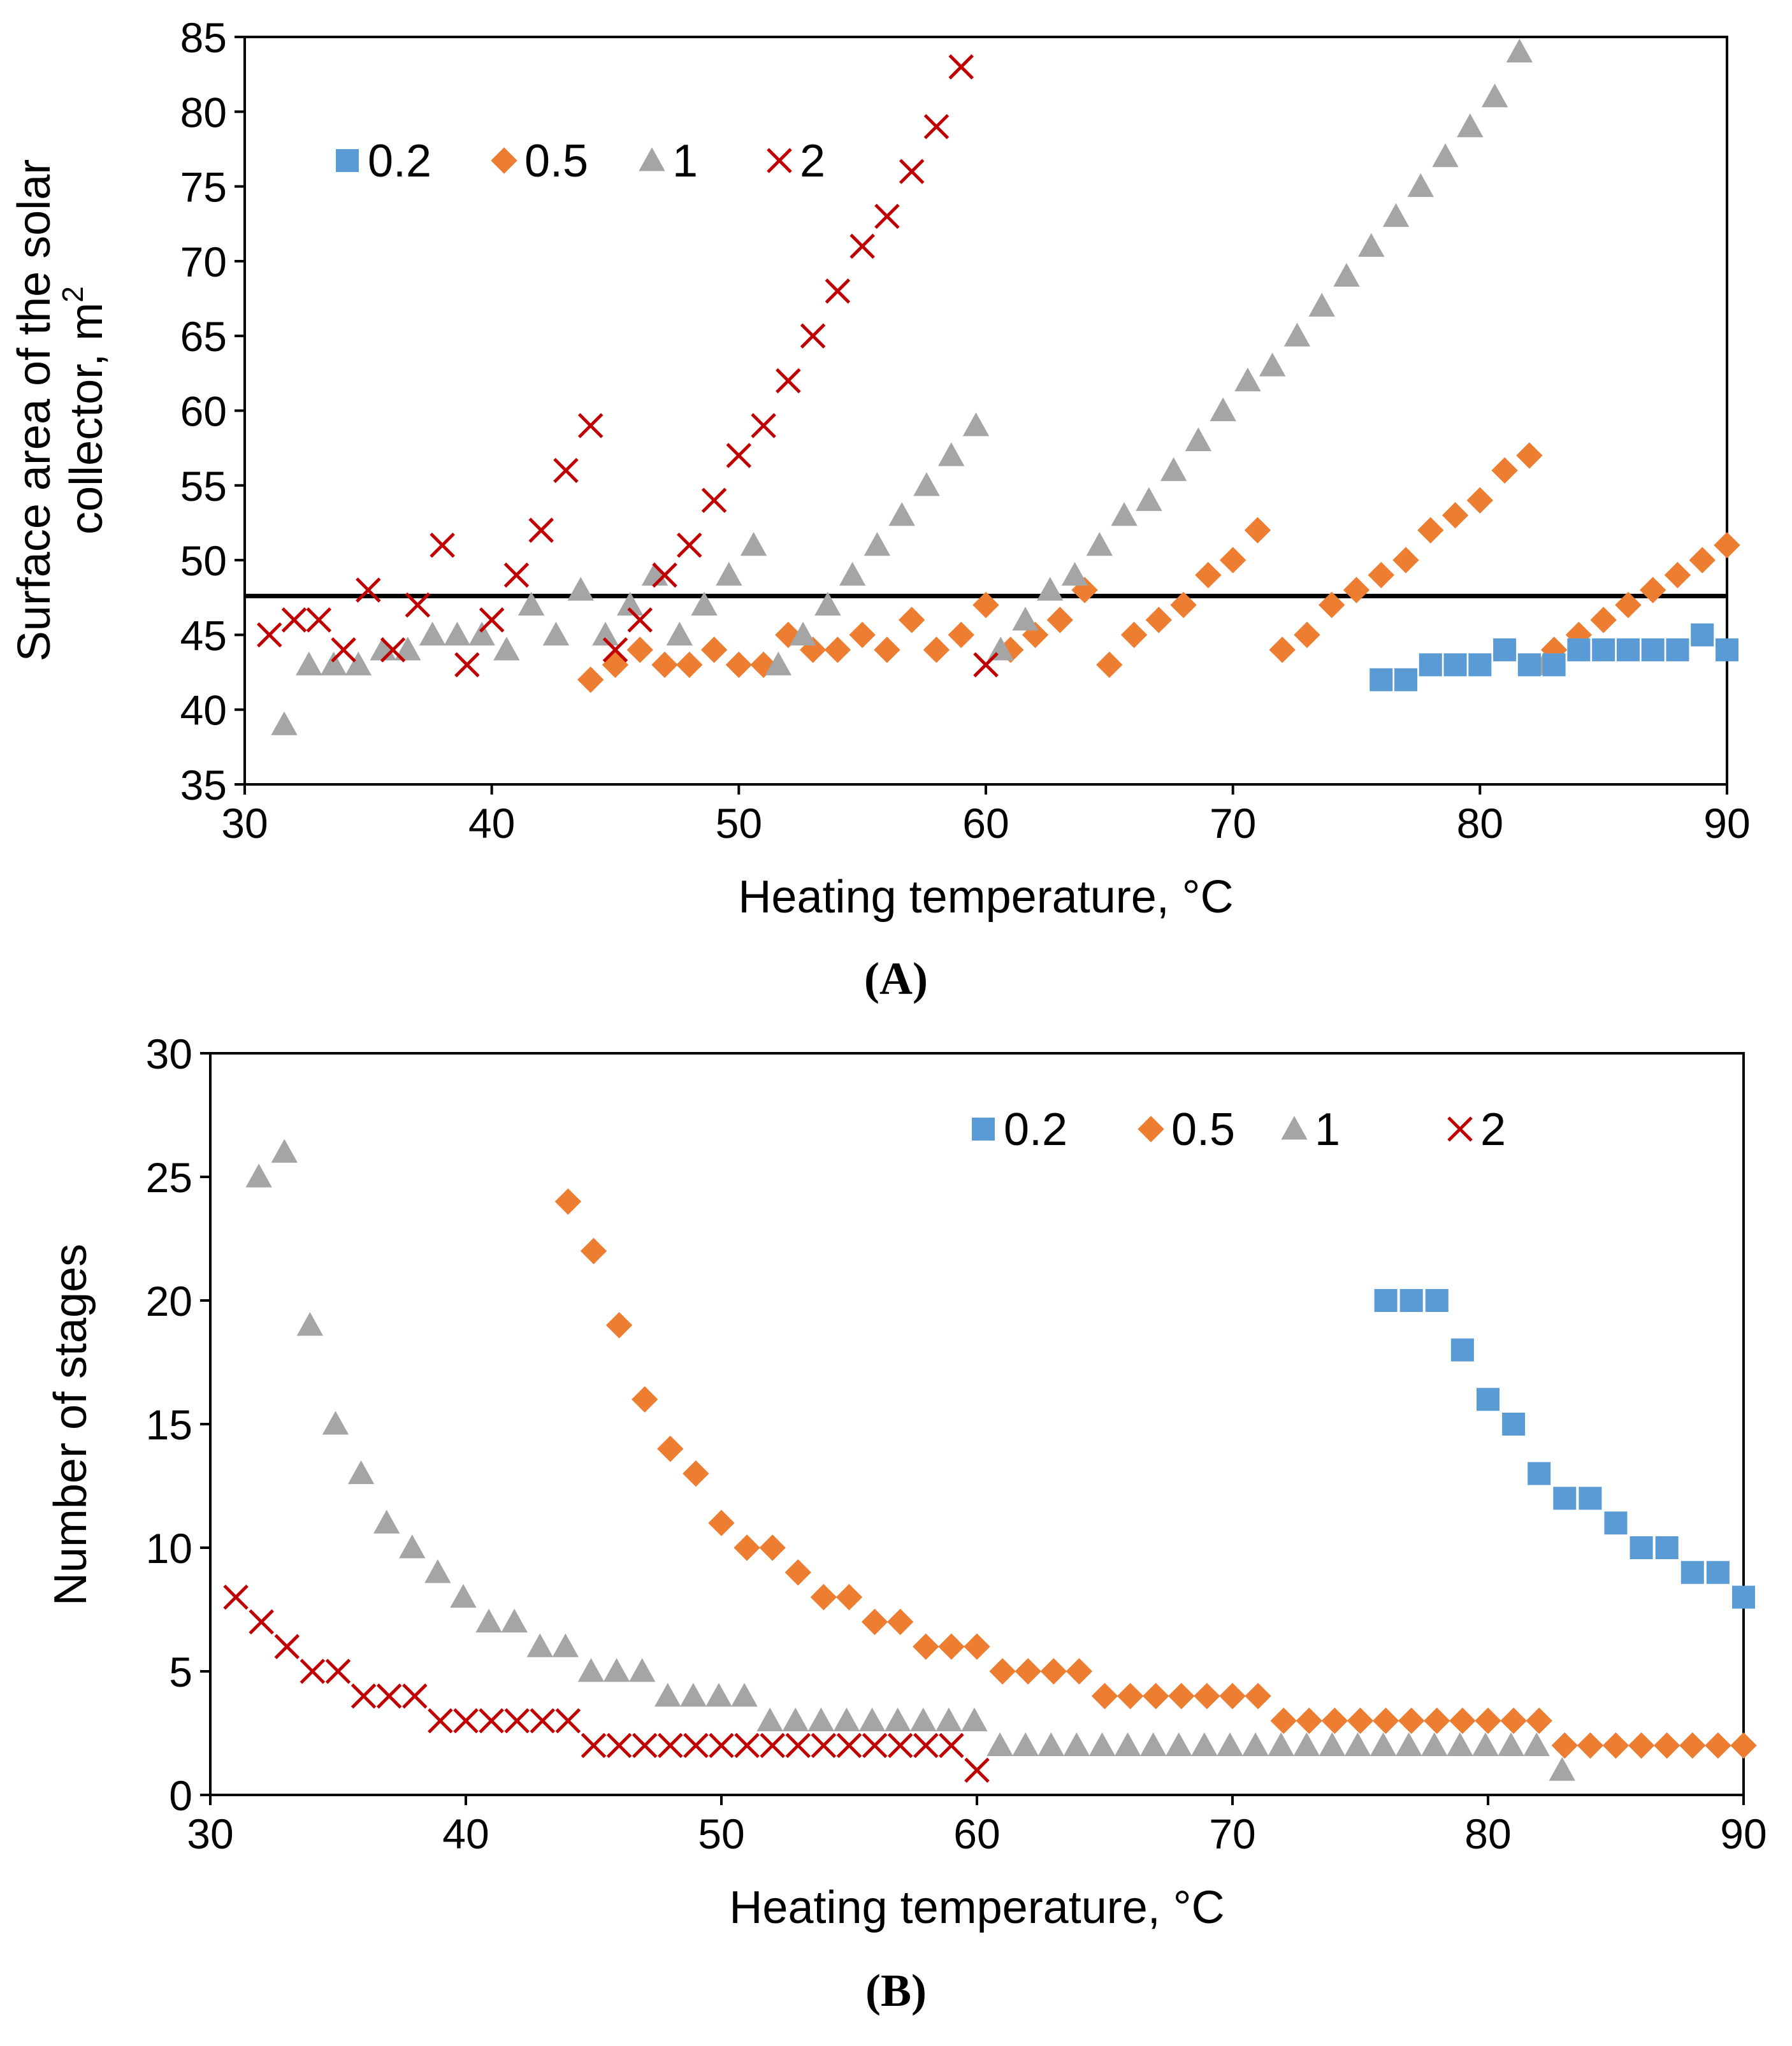 This screenshot has width=1792, height=2046. I want to click on y-tick-label: 0, so click(181, 1795).